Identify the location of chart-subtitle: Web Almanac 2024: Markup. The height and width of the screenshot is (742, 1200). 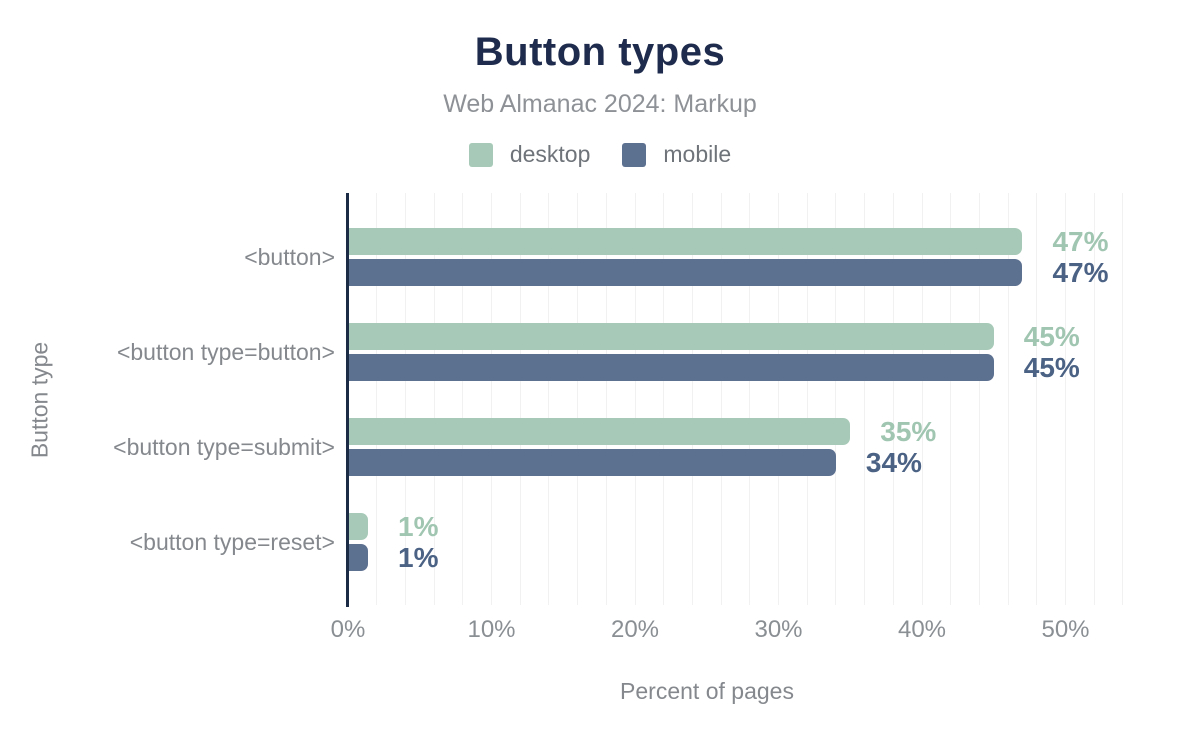
(600, 104).